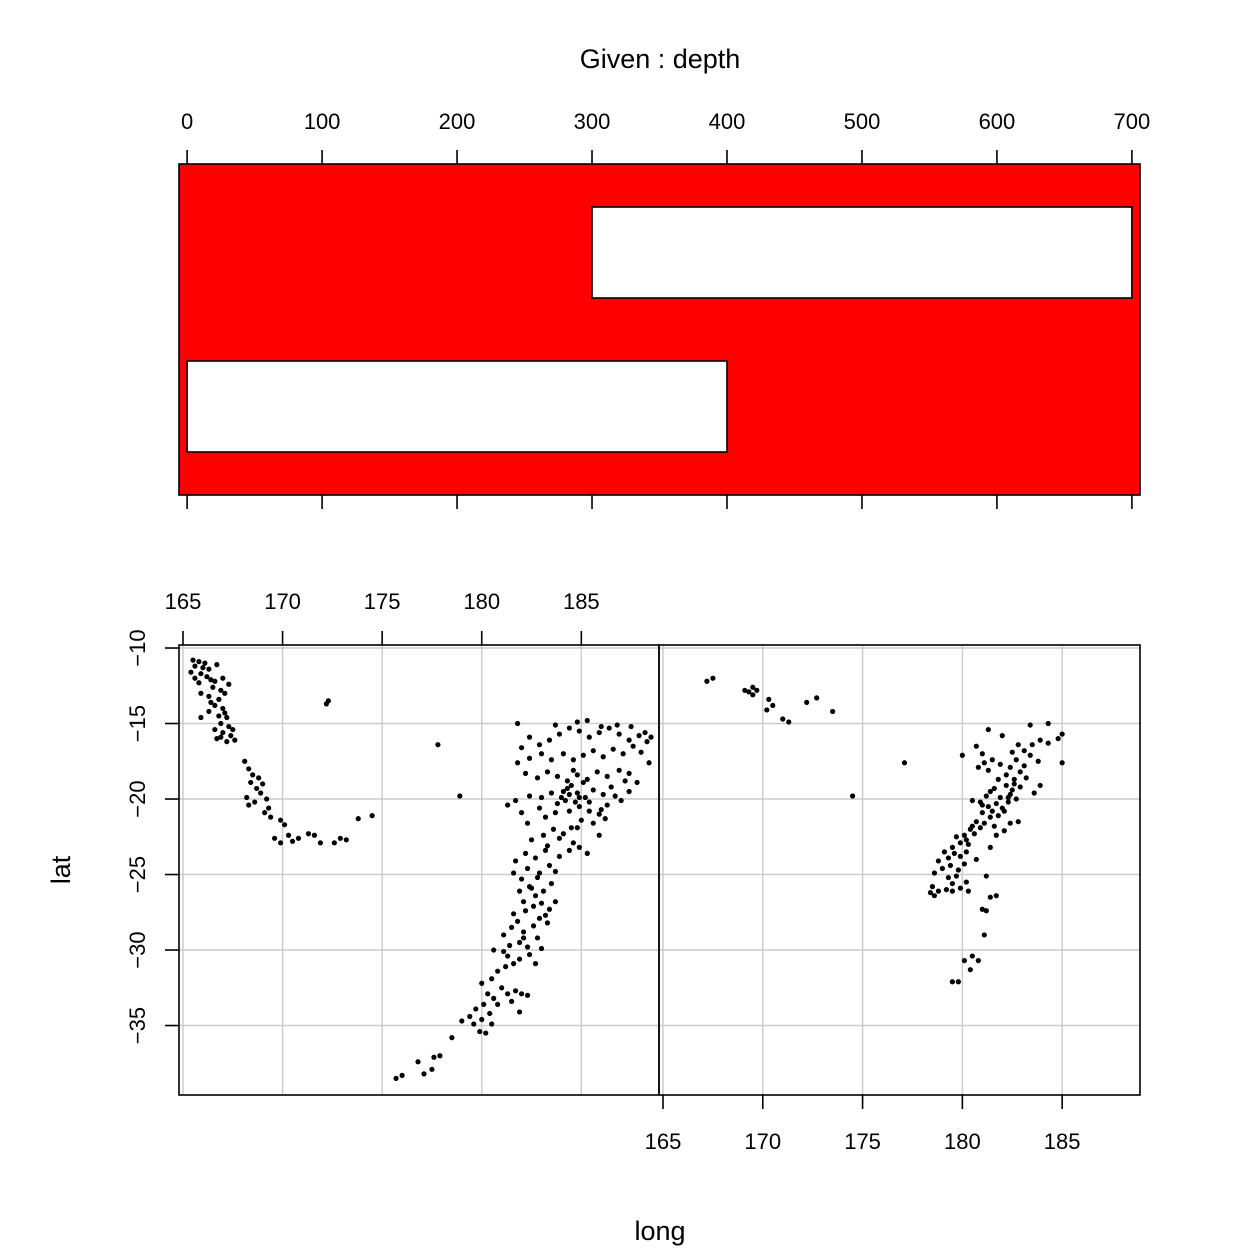  What do you see at coordinates (457, 121) in the screenshot?
I see `given-tick-label: 200` at bounding box center [457, 121].